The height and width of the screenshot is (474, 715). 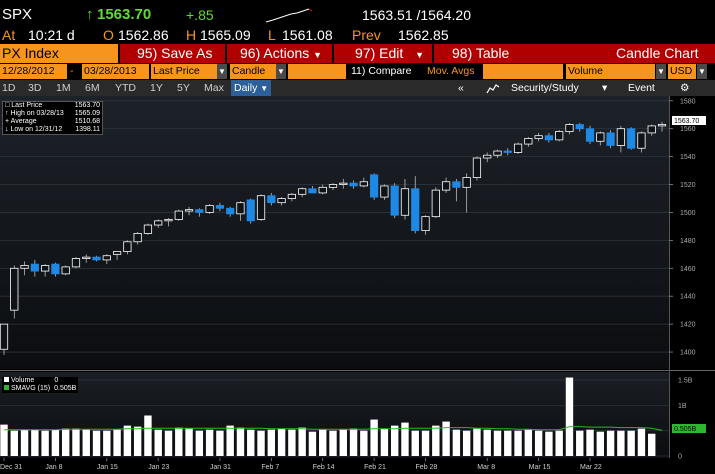 What do you see at coordinates (183, 88) in the screenshot?
I see `period-5y: 5Y` at bounding box center [183, 88].